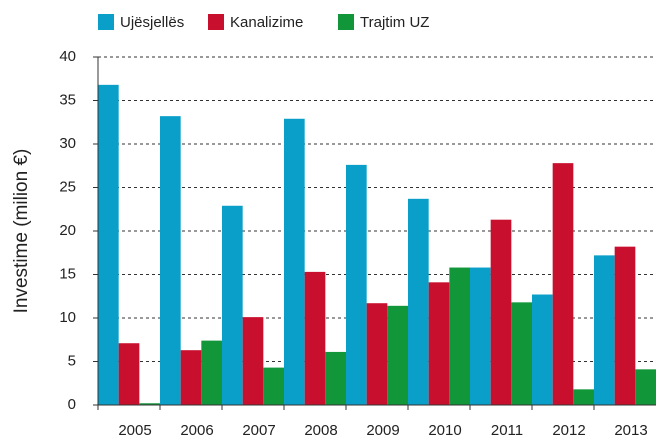  Describe the element at coordinates (507, 430) in the screenshot. I see `x-tick-label: 2011` at that location.